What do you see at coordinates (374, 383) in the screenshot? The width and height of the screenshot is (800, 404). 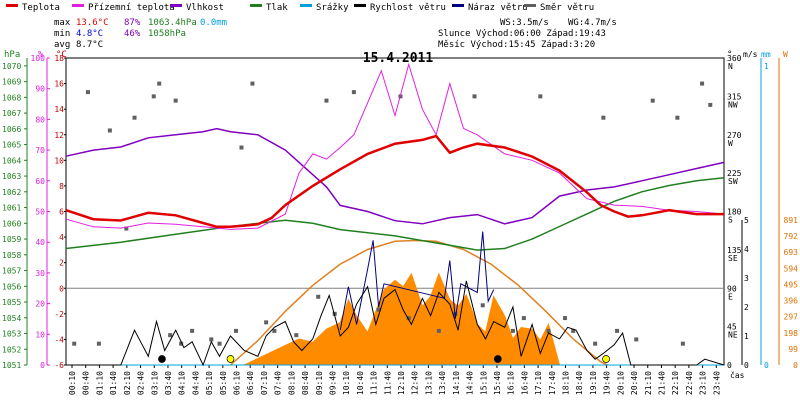 I see `x-tick-label: 11:10` at bounding box center [374, 383].